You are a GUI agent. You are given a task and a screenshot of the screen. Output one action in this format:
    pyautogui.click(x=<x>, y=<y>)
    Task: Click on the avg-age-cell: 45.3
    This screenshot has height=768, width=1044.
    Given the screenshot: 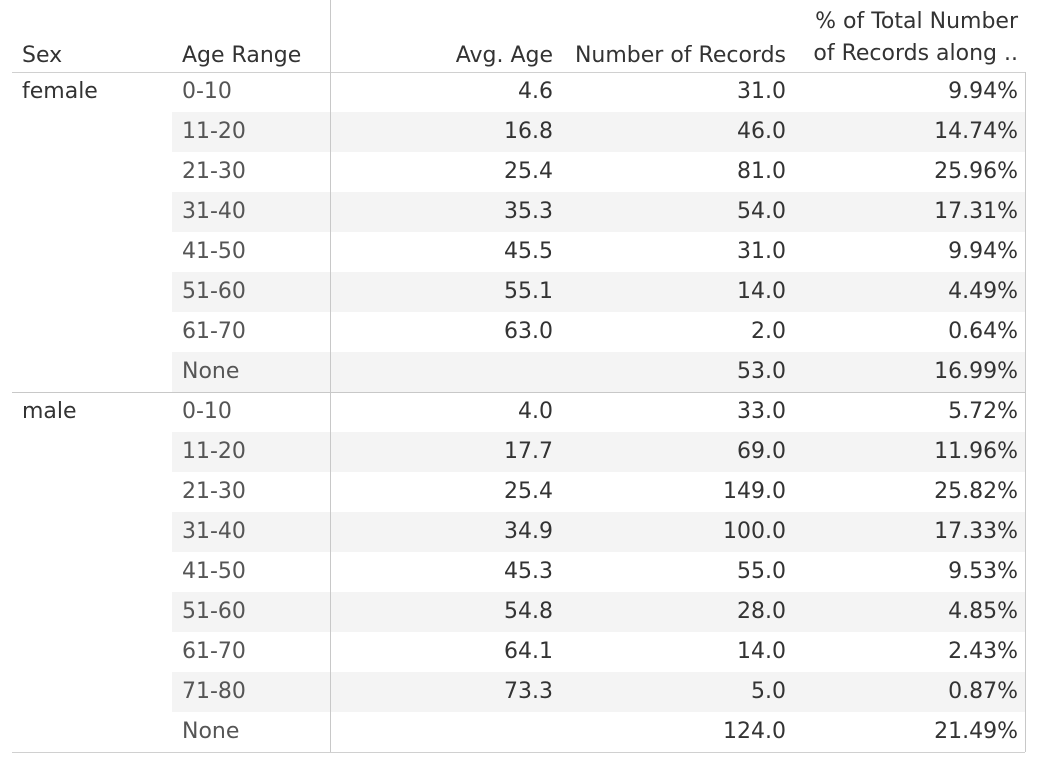 What is the action you would take?
    pyautogui.click(x=528, y=571)
    